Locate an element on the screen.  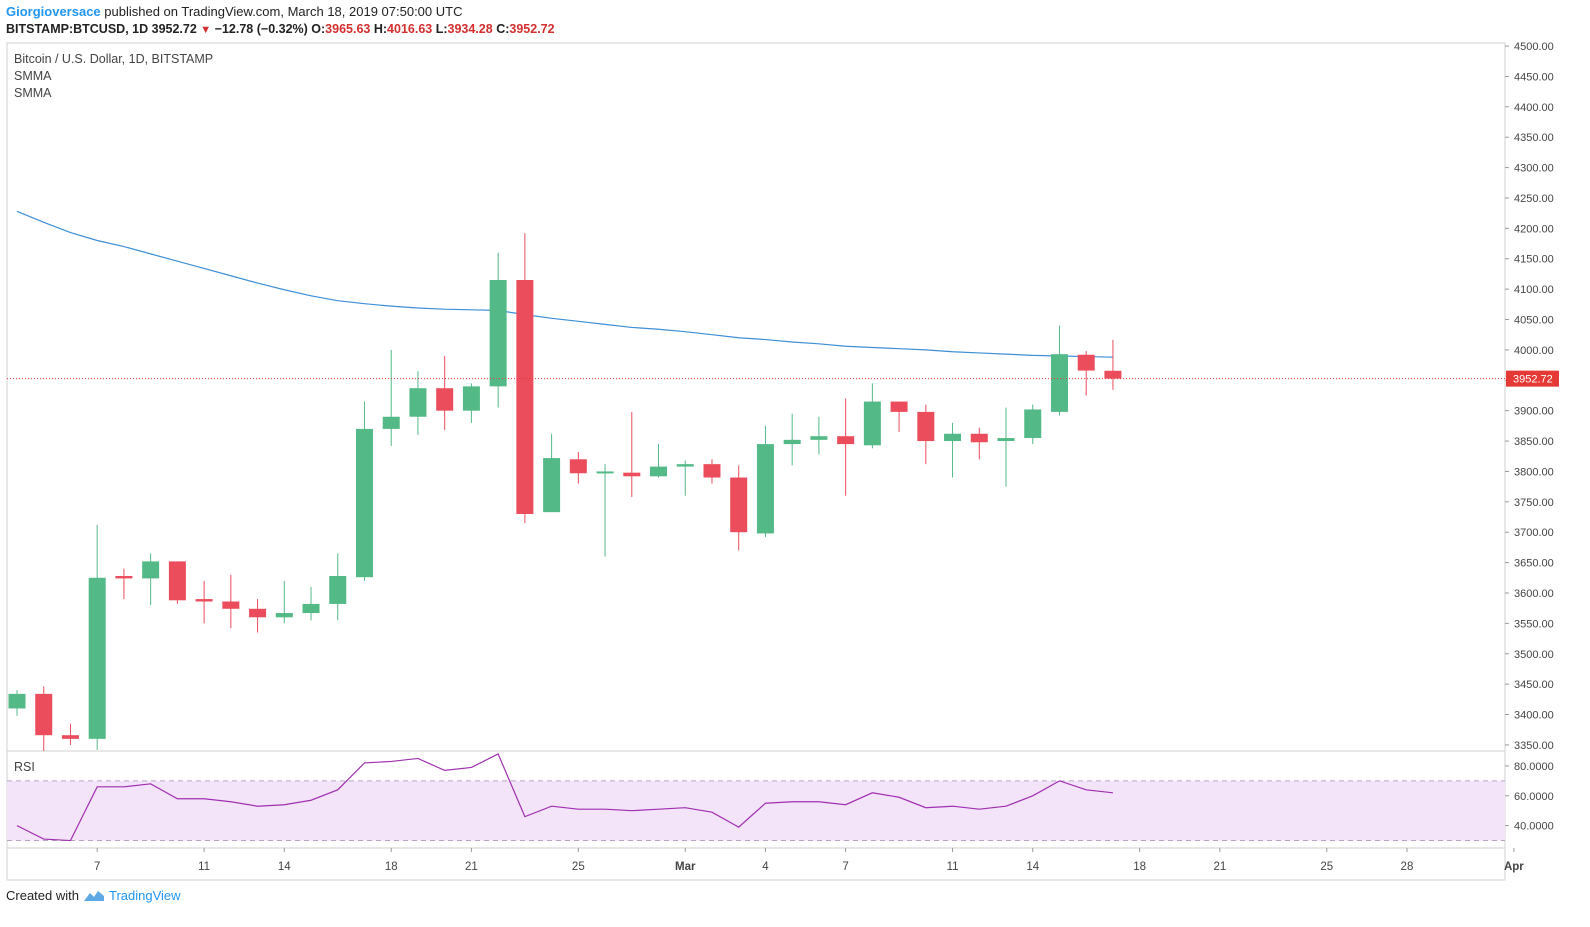
price-tick-label: 4250.00 is located at coordinates (1534, 199).